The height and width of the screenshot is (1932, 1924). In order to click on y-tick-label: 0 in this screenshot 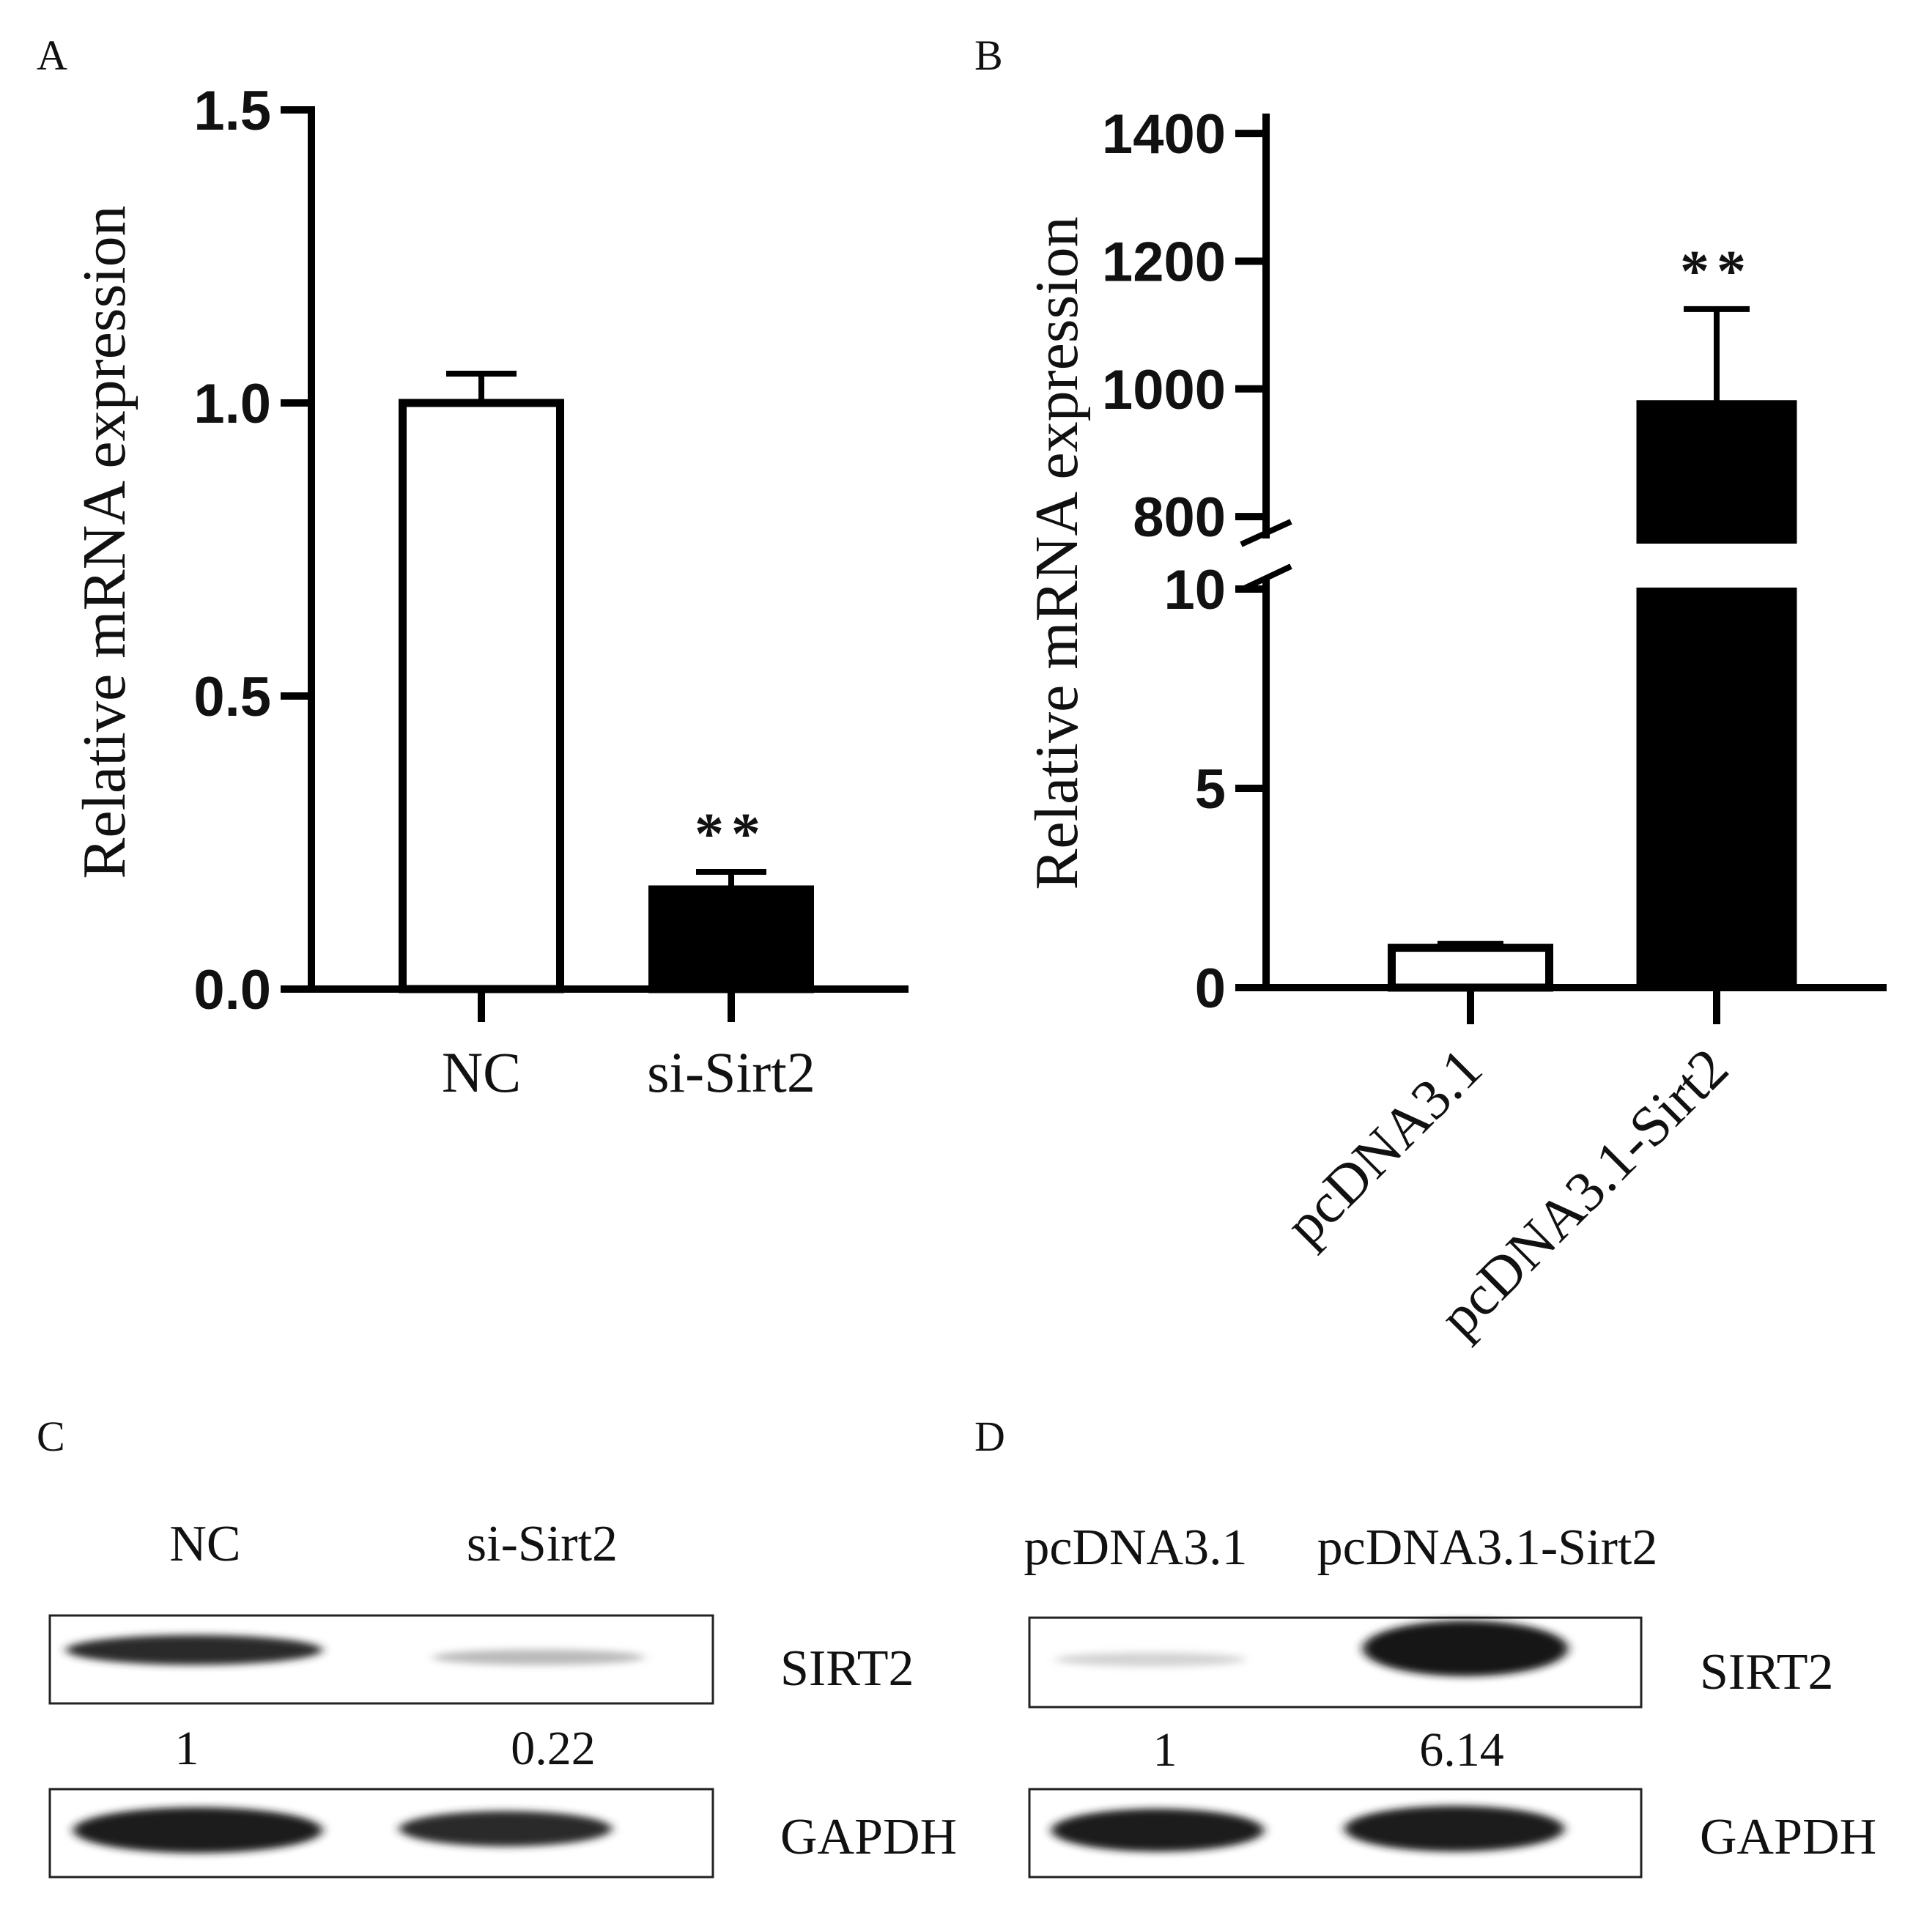, I will do `click(1210, 989)`.